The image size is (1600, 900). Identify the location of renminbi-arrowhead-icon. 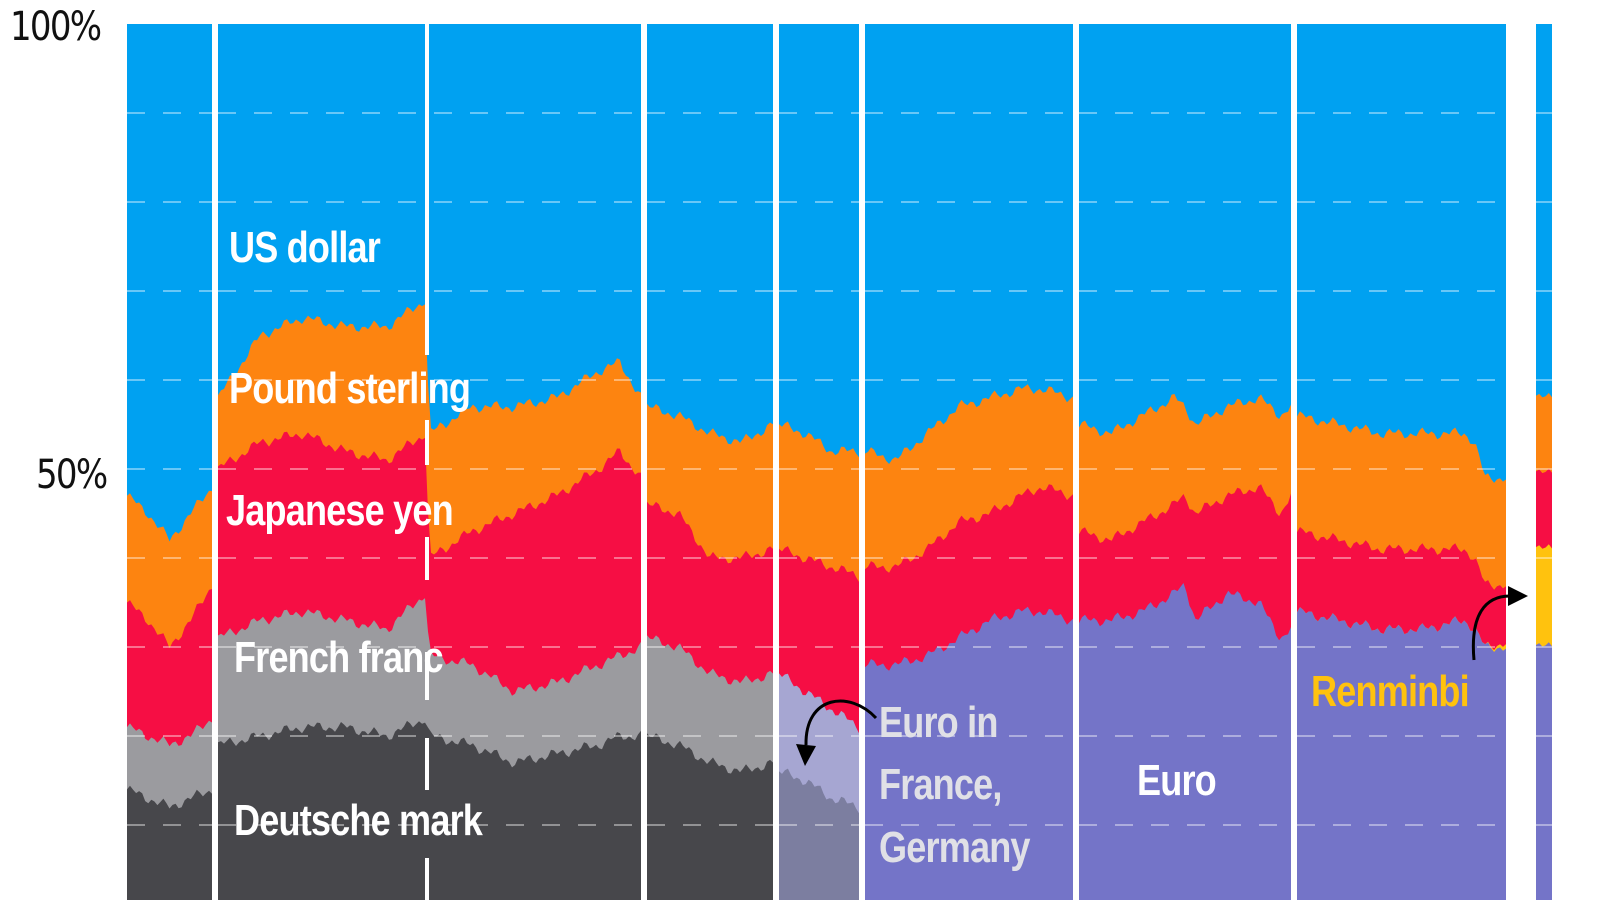
(1518, 596).